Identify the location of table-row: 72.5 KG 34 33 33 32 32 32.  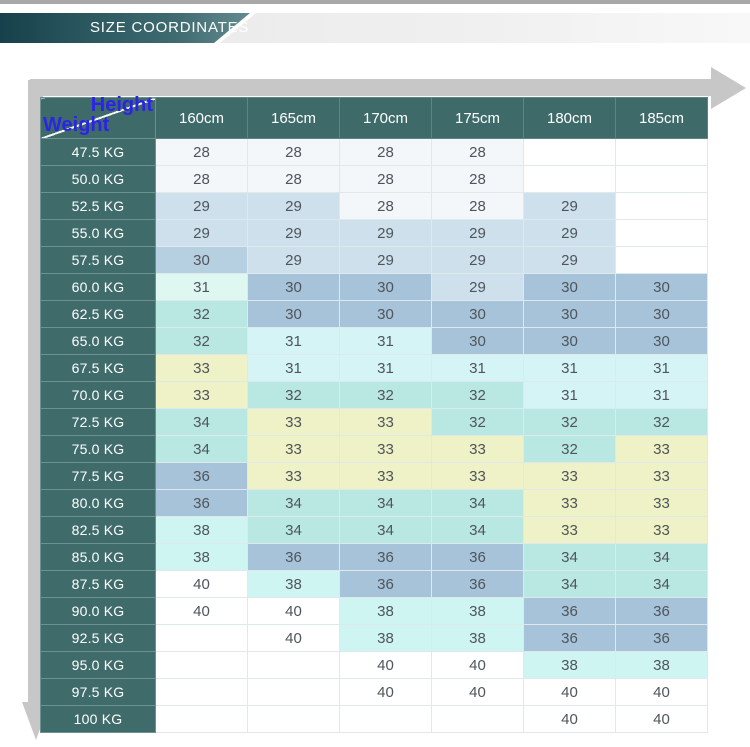
(374, 422).